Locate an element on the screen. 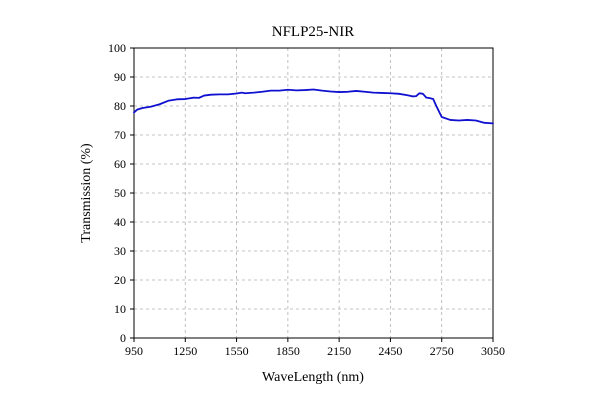 The image size is (600, 400). x-tick-label: 1550 is located at coordinates (237, 351).